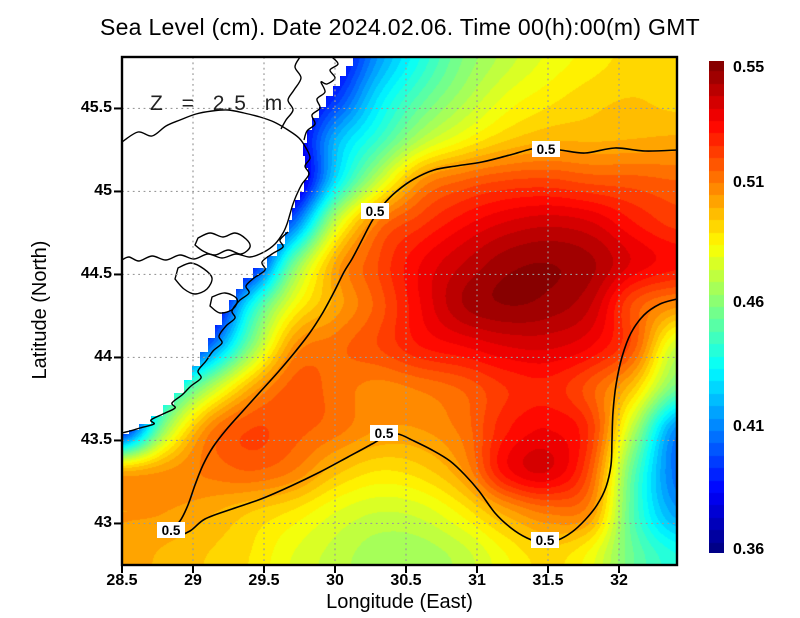 The image size is (800, 618). I want to click on y-axis-label: Latitude (North), so click(40, 310).